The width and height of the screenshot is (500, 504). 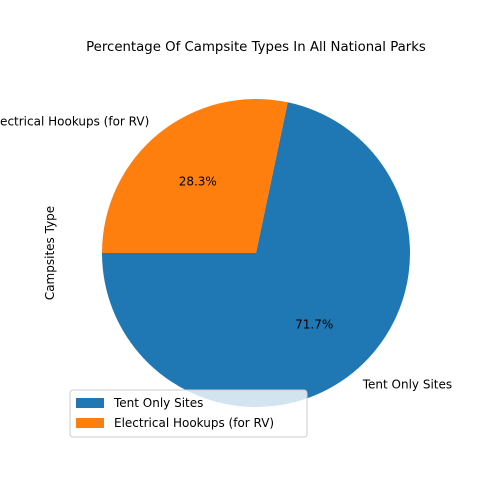 I want to click on pie-pct-label-tent-only-sites: 71.7%, so click(x=314, y=325).